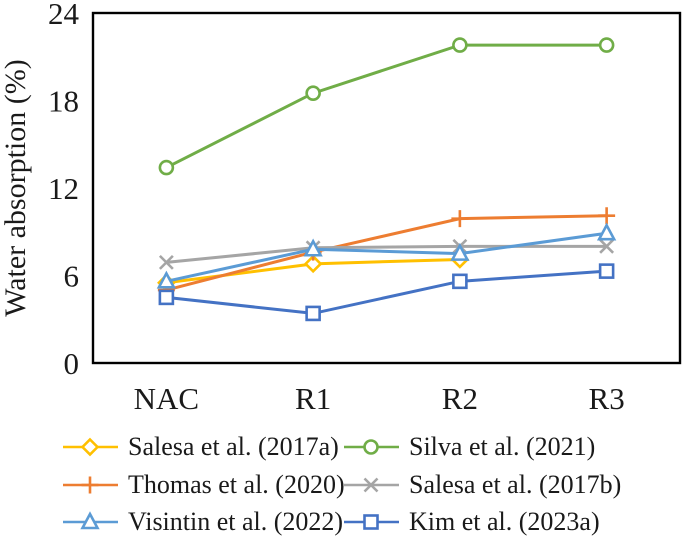 This screenshot has width=685, height=539. I want to click on legend-item-silva-2021: Silva et al. (2021), so click(482, 447).